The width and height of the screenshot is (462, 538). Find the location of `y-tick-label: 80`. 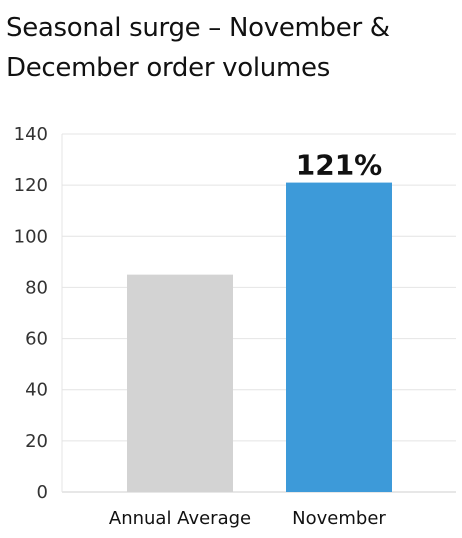

y-tick-label: 80 is located at coordinates (36, 287).